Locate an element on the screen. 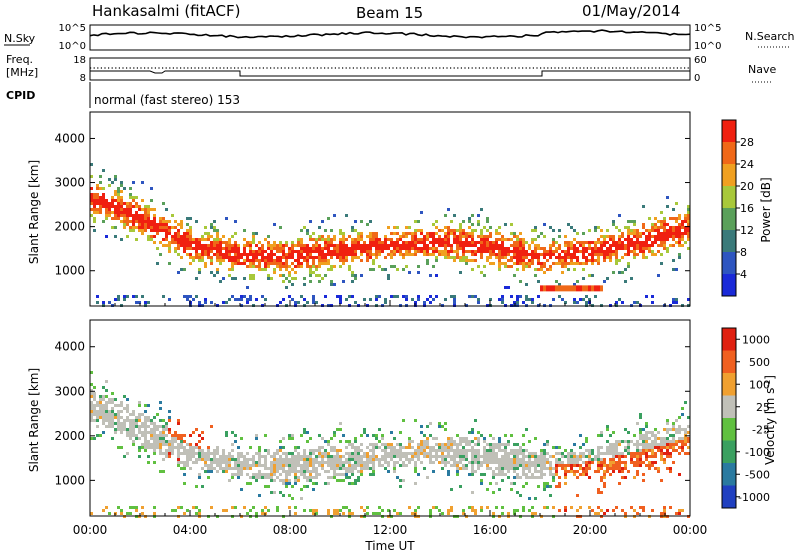  freq-label-1: Freq. is located at coordinates (19, 59).